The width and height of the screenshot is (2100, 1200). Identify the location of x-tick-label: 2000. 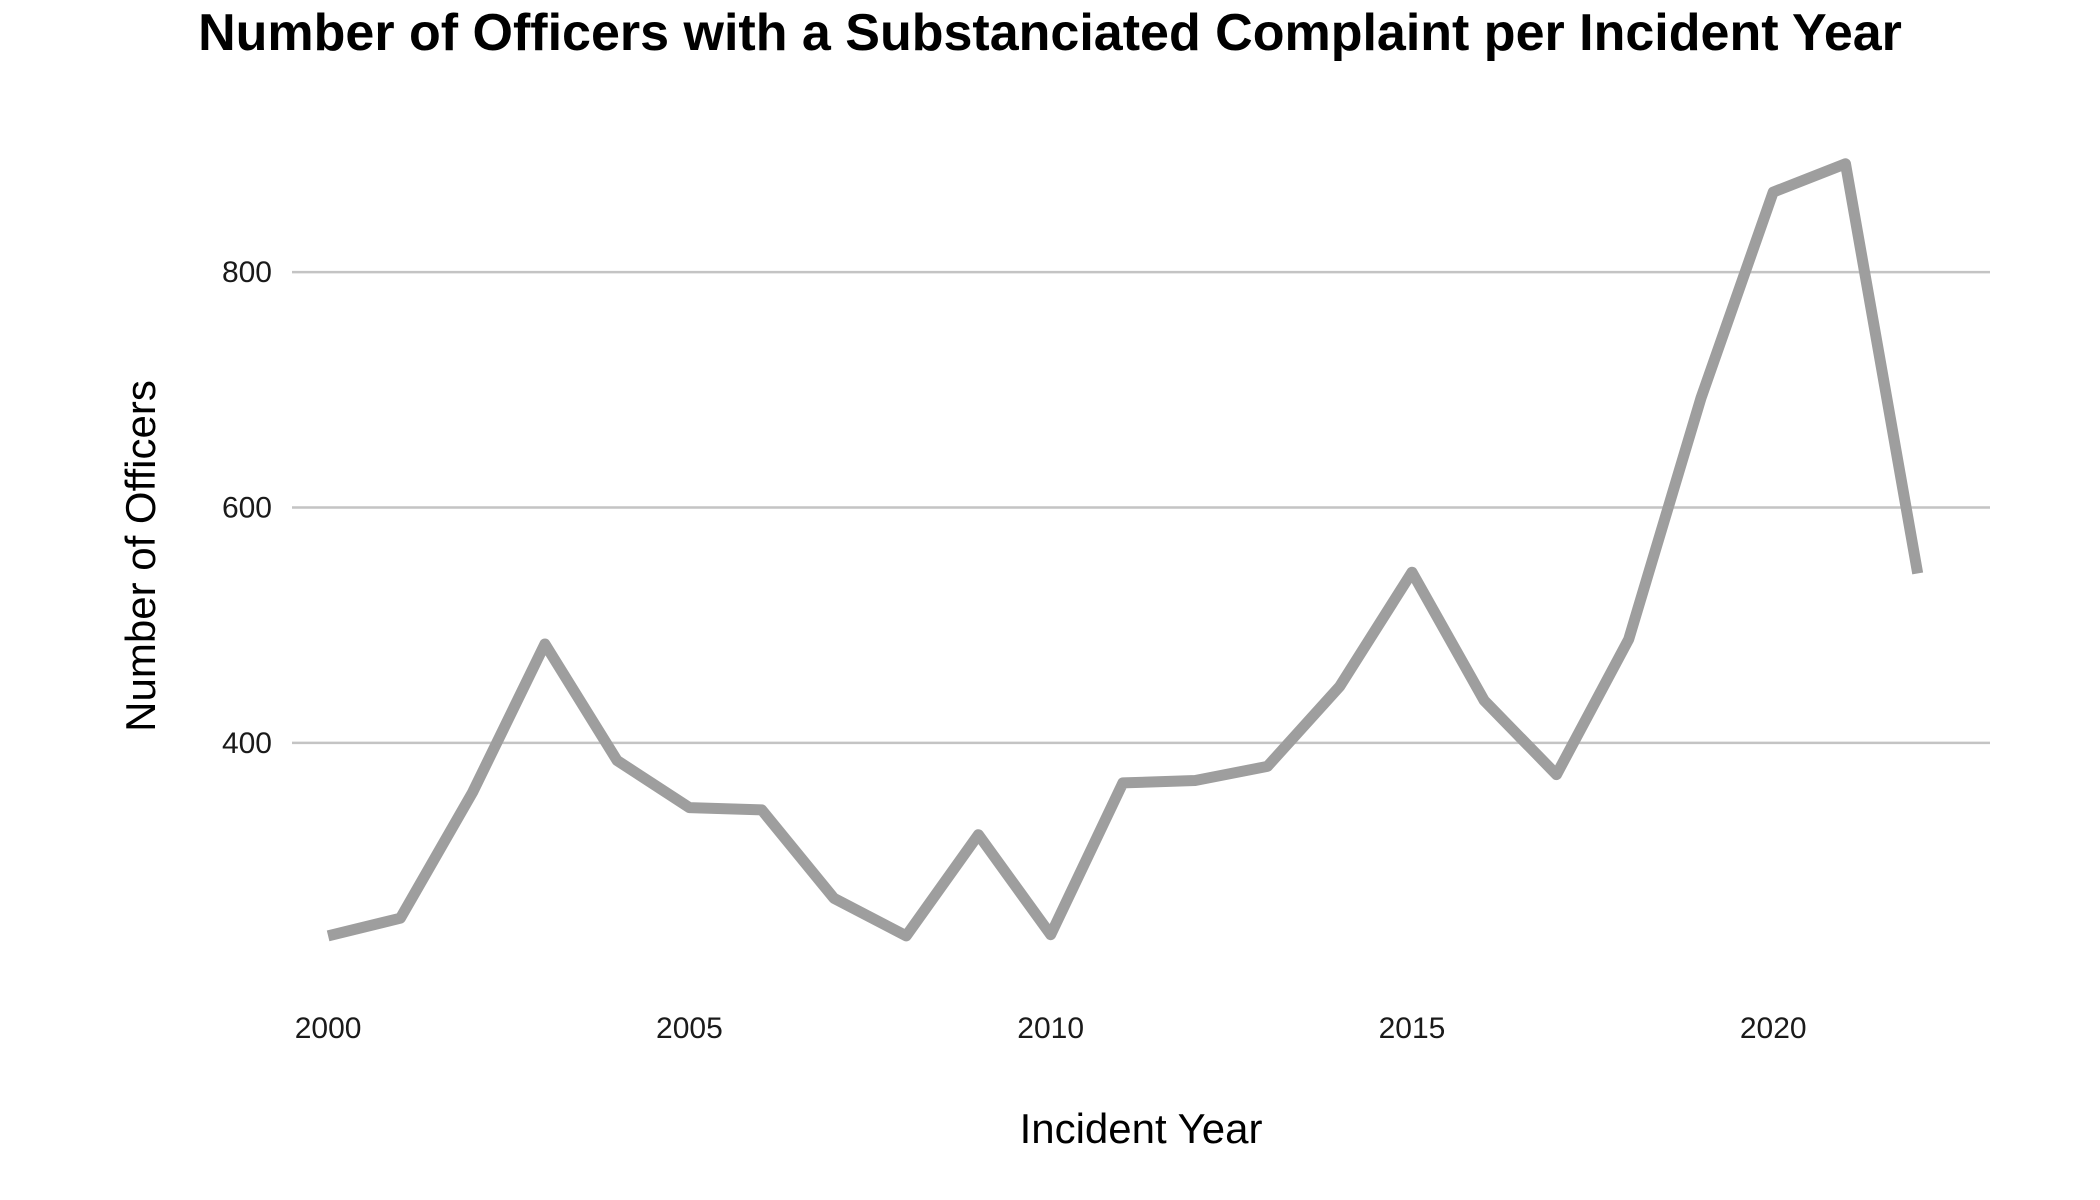
(328, 1028).